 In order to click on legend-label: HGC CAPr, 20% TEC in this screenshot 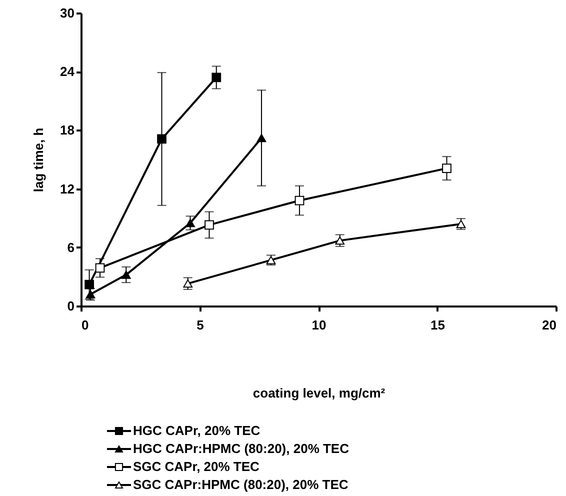, I will do `click(197, 430)`.